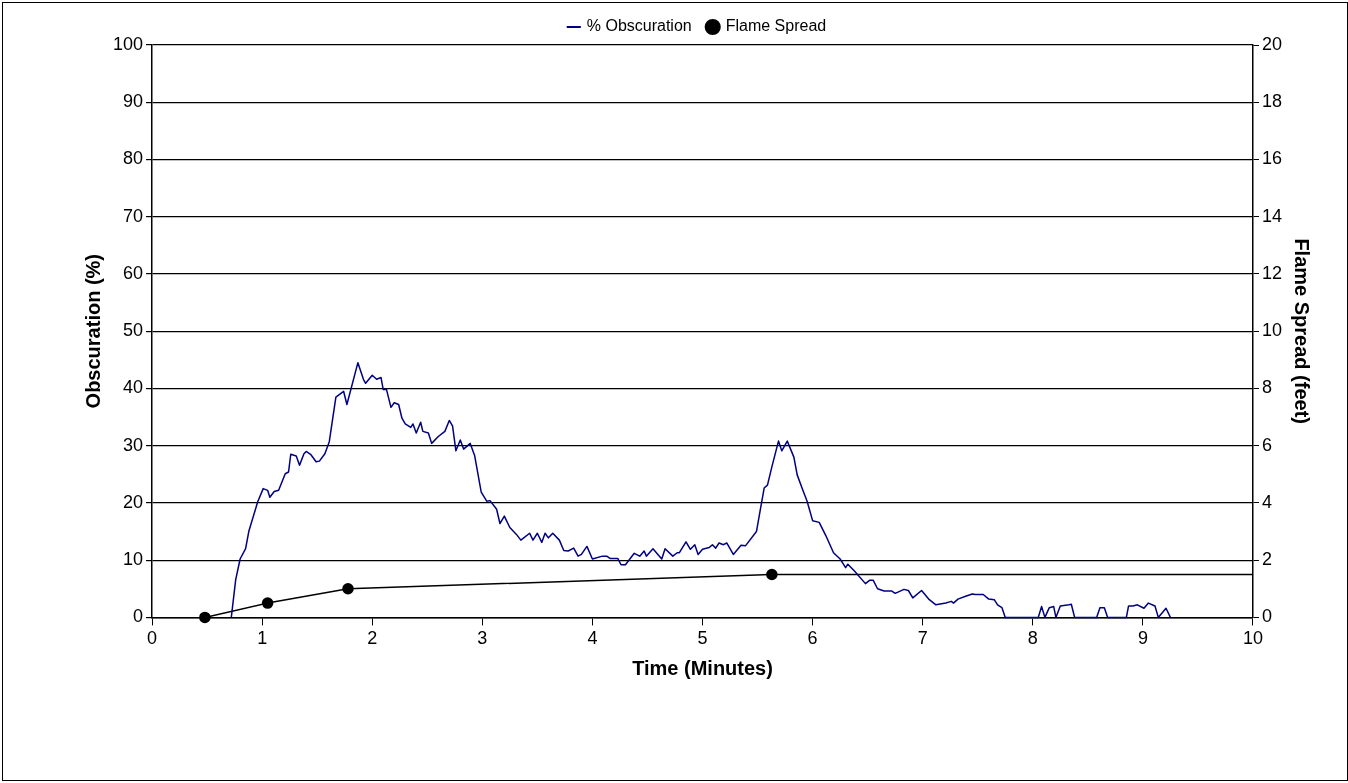  I want to click on x-tick-label: 8, so click(1032, 638).